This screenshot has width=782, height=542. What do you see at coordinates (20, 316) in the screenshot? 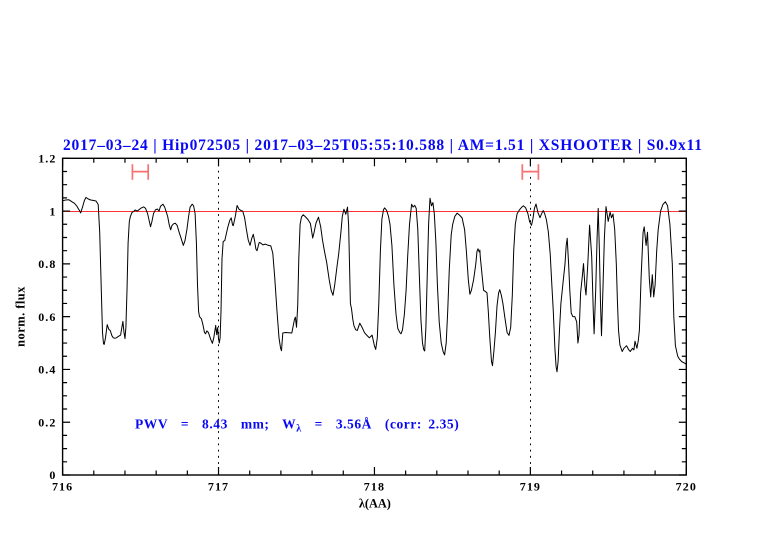
I see `svg-text: norm. flux` at bounding box center [20, 316].